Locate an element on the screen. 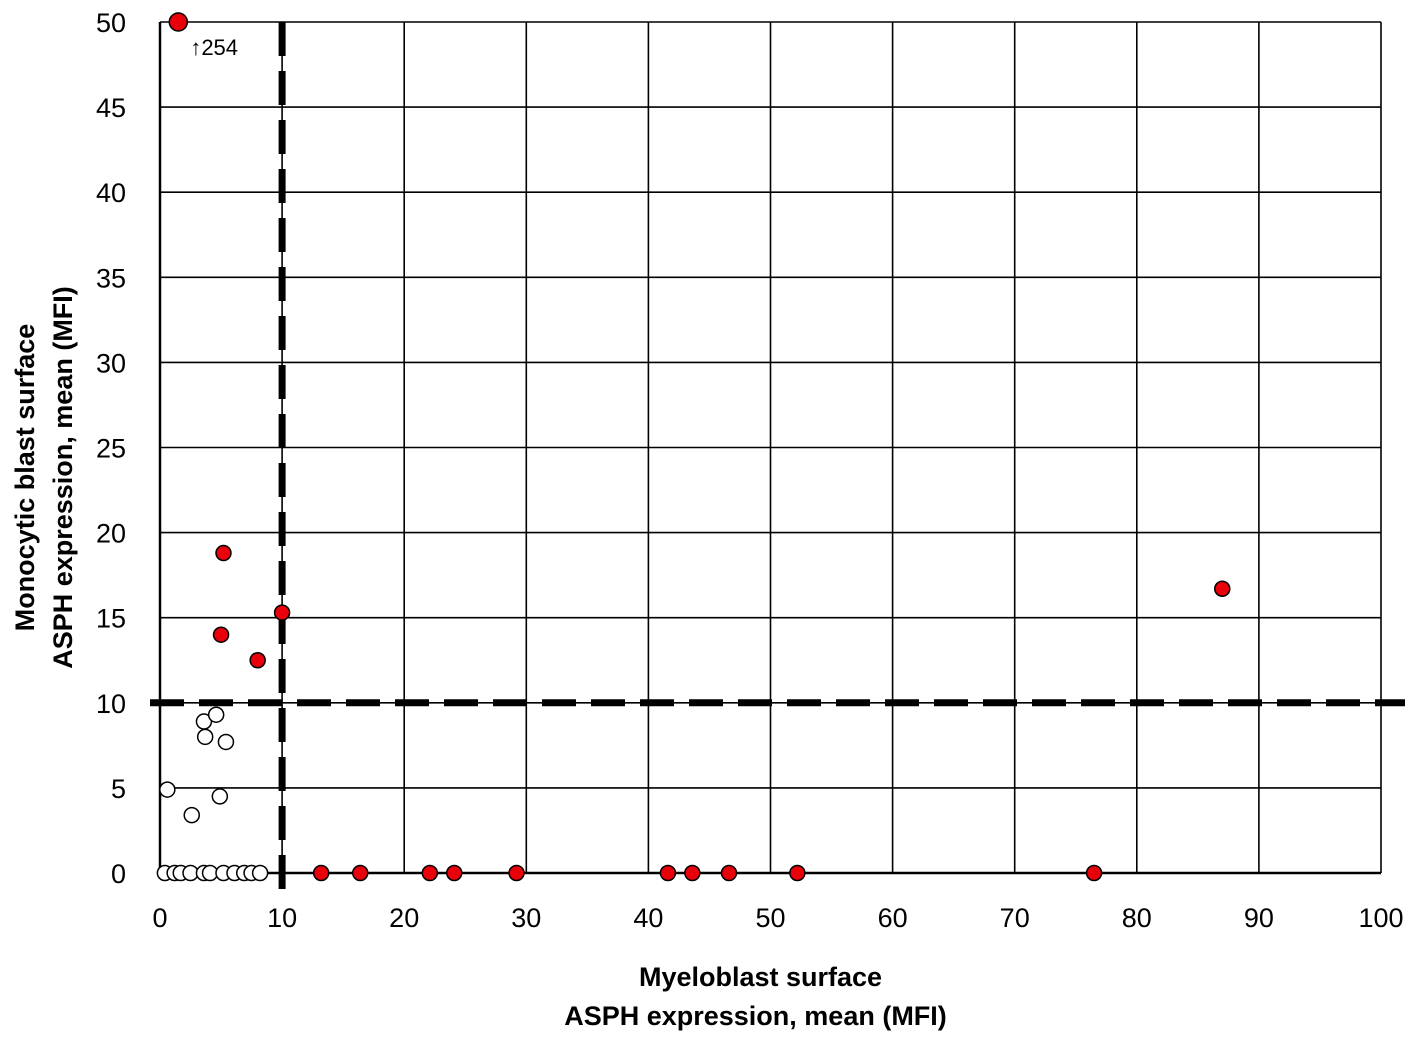 This screenshot has width=1417, height=1037. x-axis-title-line-1: Myeloblast surface is located at coordinates (760, 977).